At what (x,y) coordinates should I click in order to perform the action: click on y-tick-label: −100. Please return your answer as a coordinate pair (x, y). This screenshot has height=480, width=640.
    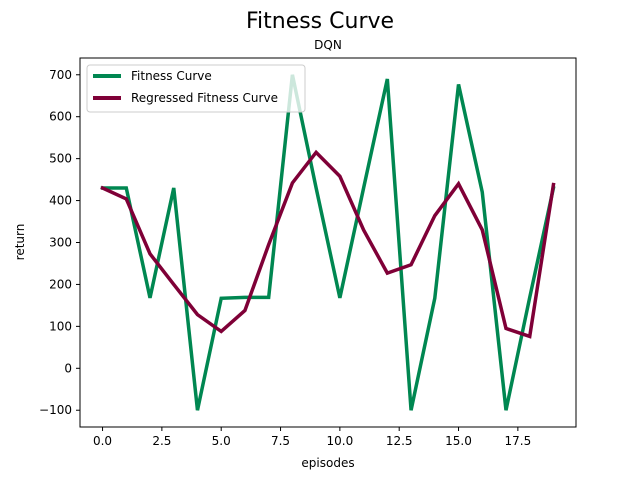
    Looking at the image, I should click on (55, 410).